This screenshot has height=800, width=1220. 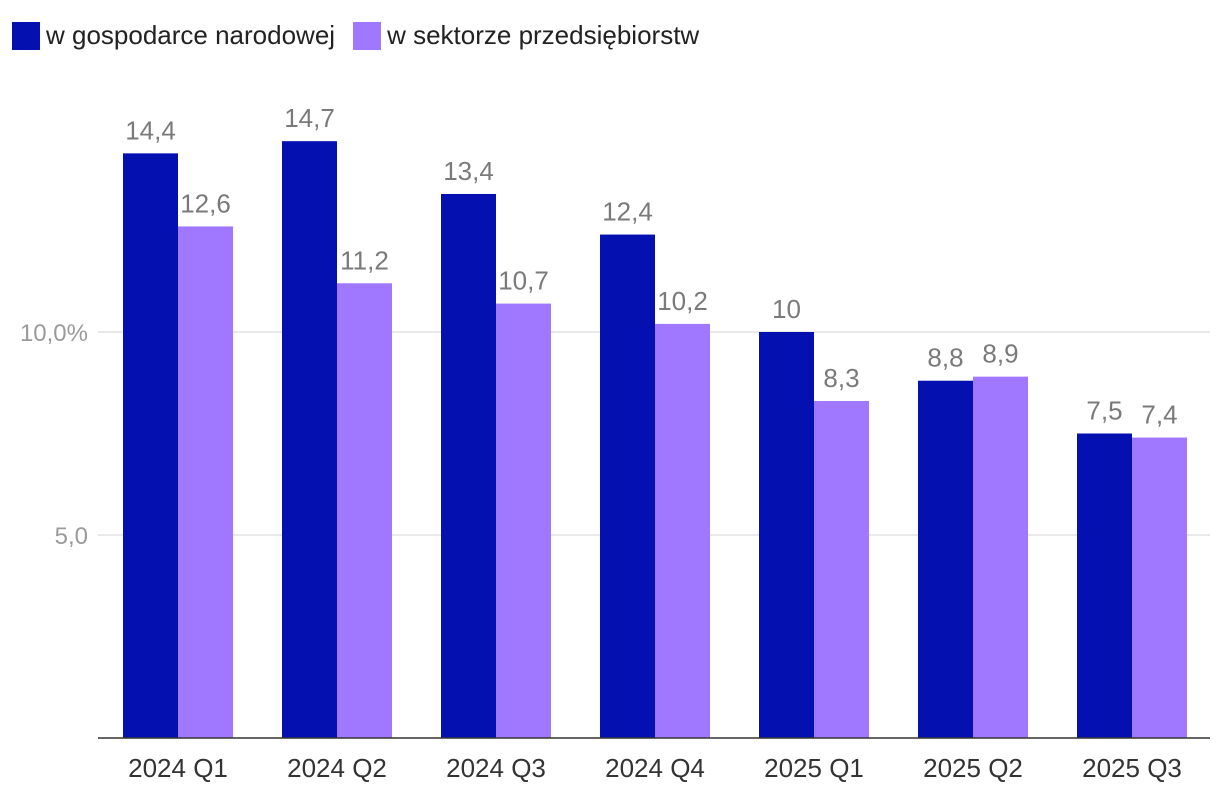 I want to click on data-label-s1-c3: 10,2, so click(x=682, y=301).